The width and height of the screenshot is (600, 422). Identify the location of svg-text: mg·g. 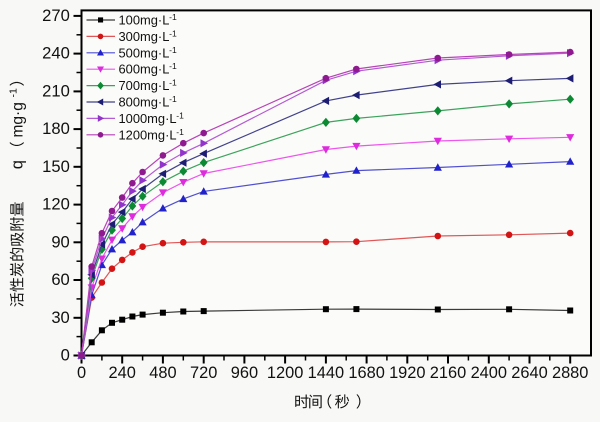
(18, 119).